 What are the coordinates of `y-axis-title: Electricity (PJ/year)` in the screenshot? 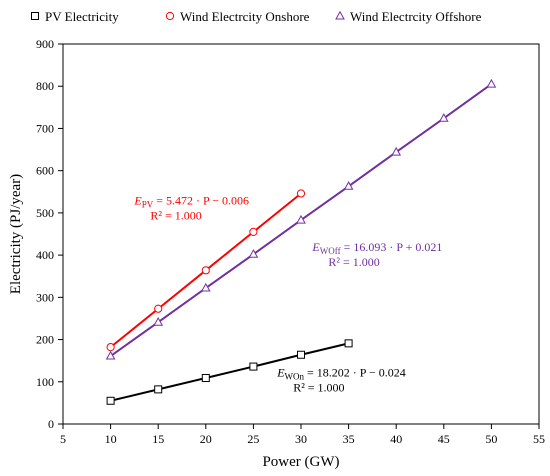 It's located at (16, 234).